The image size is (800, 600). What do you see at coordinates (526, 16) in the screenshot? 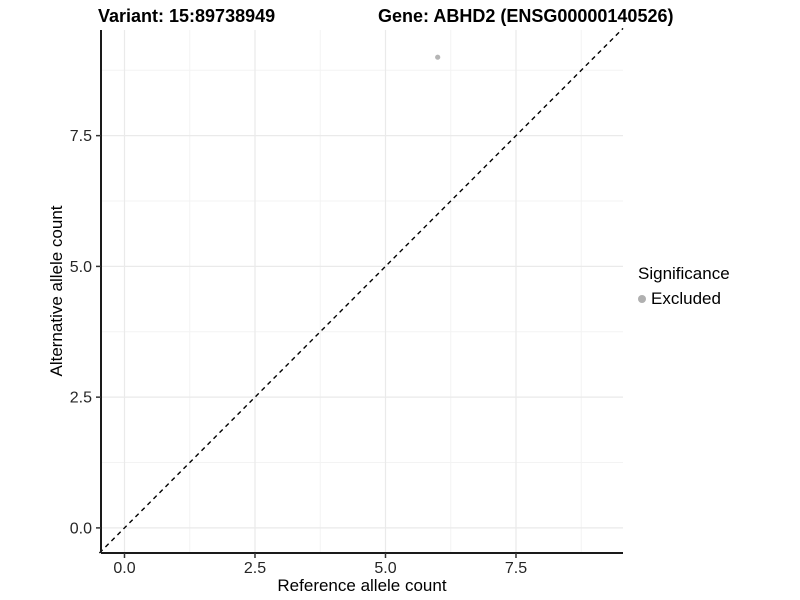
I see `gene-title: Gene: ABHD2 (ENSG00000140526)` at bounding box center [526, 16].